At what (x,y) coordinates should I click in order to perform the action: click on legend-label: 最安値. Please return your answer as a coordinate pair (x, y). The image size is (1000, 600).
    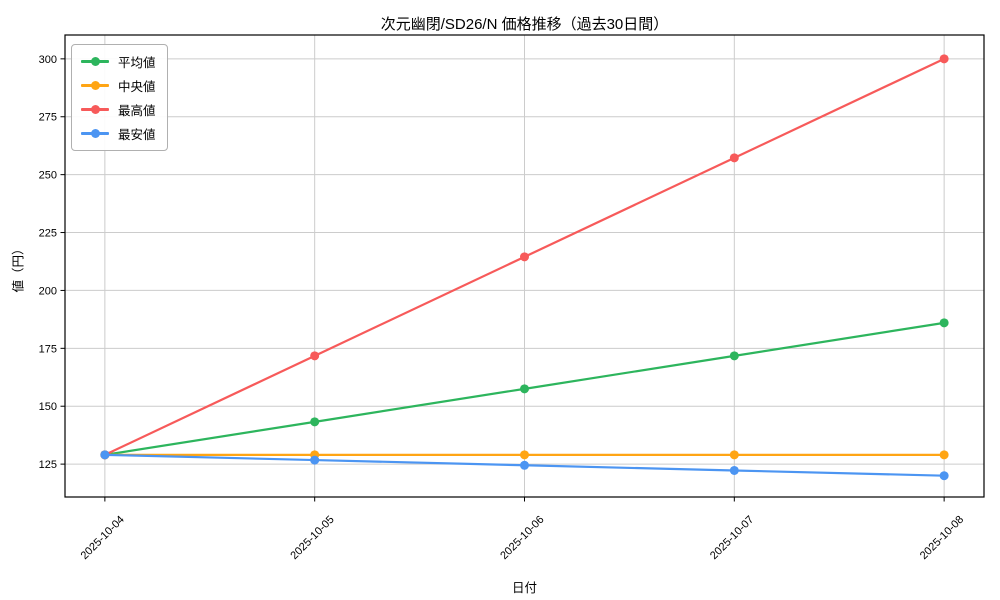
    Looking at the image, I should click on (137, 135).